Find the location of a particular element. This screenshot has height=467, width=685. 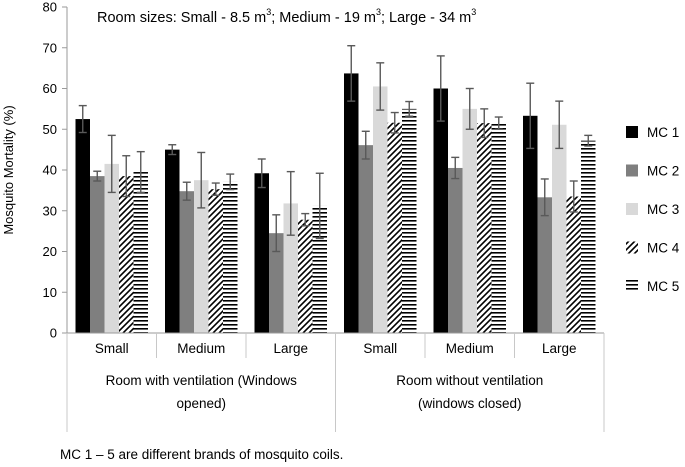

legend-label: MC 3 is located at coordinates (663, 209).